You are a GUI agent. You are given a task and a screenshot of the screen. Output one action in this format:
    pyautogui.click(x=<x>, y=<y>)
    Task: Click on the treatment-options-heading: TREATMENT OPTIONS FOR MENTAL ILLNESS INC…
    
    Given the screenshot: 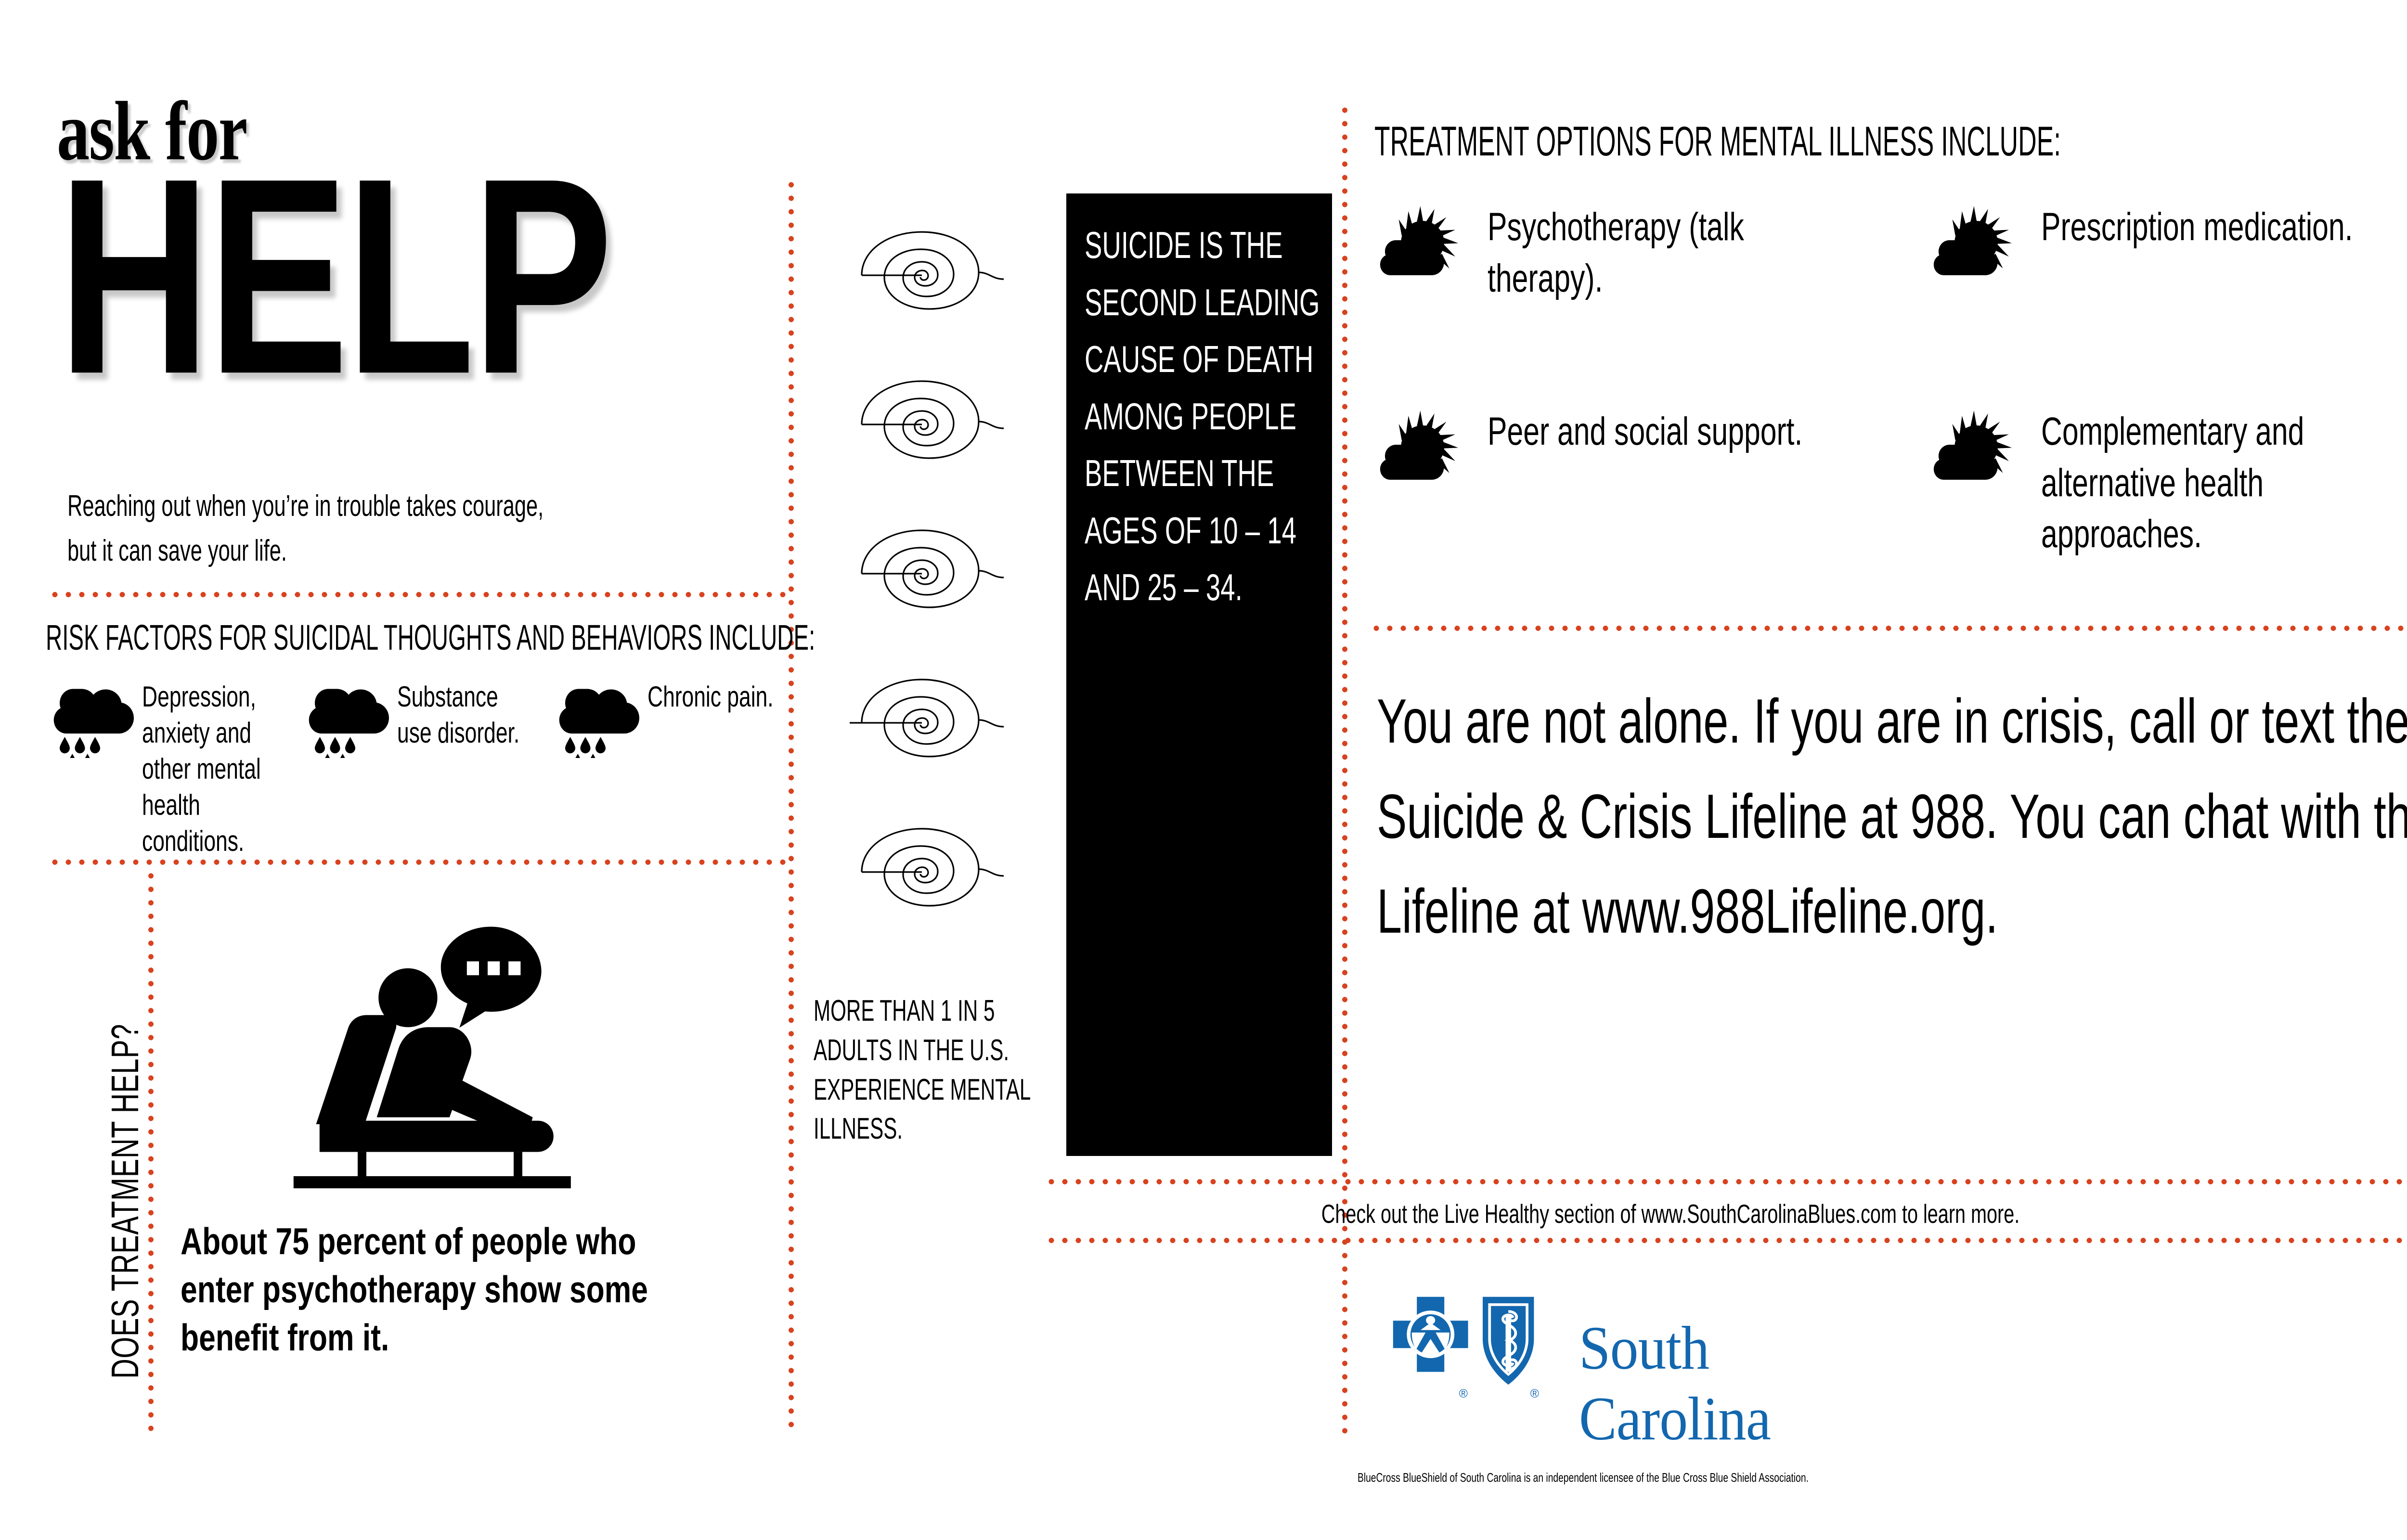 What is the action you would take?
    pyautogui.click(x=1717, y=141)
    